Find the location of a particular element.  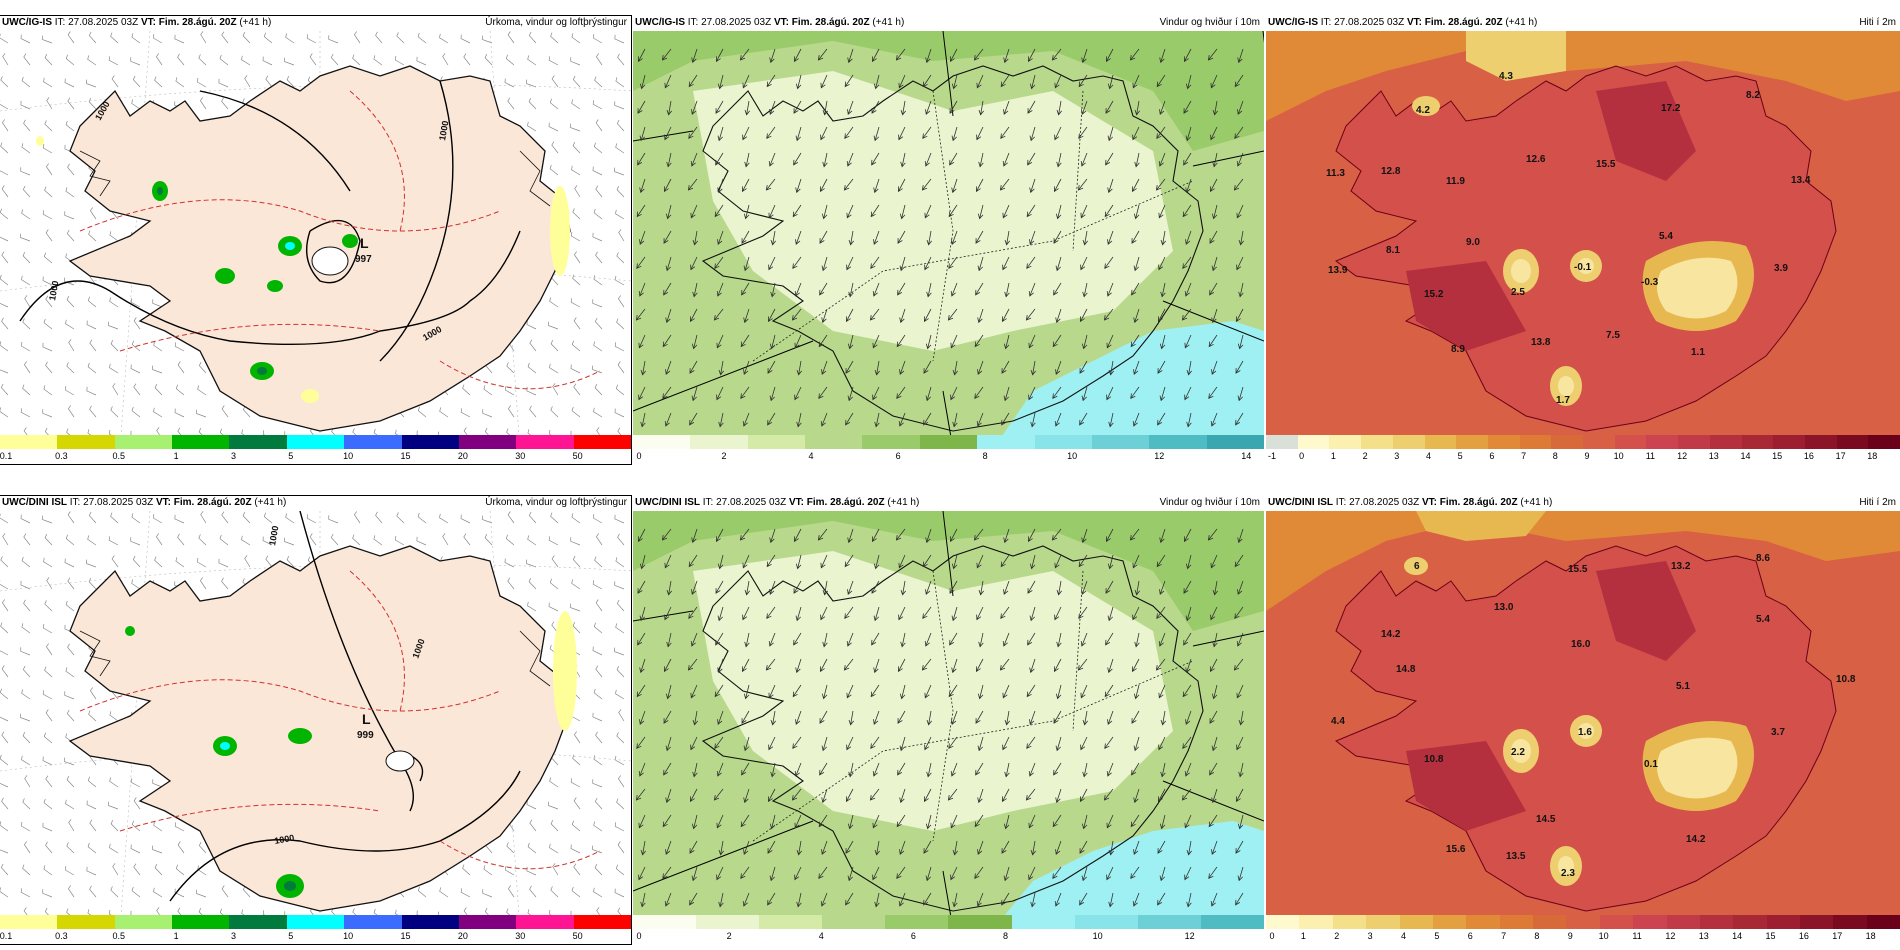

isobar-label: 1000 is located at coordinates (443, 130).